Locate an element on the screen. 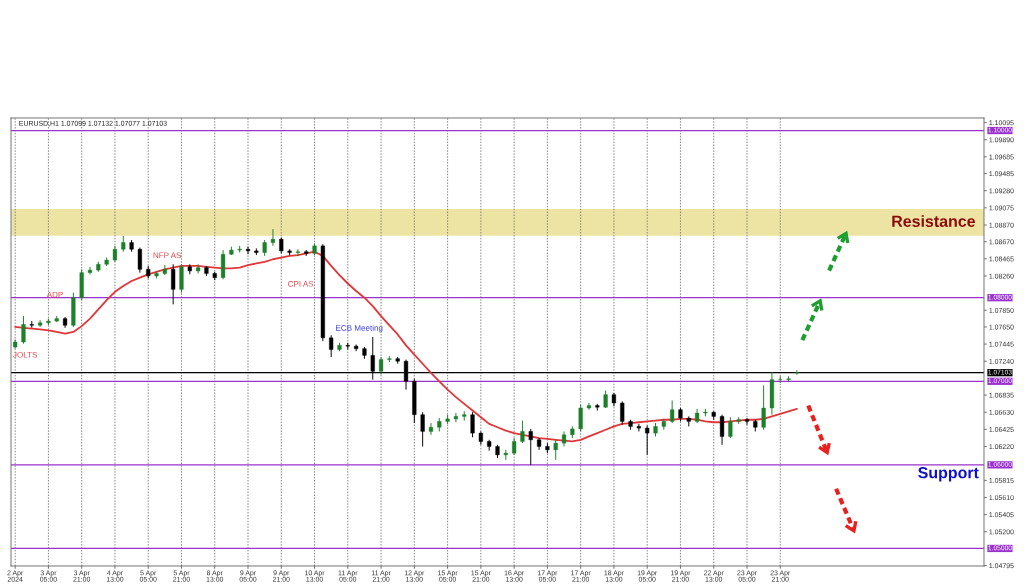  annotation: Resistance is located at coordinates (934, 221).